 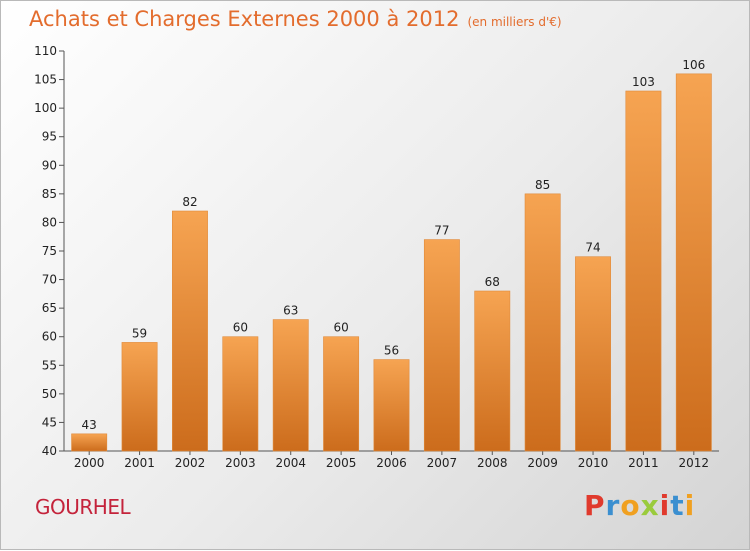 What do you see at coordinates (83, 507) in the screenshot?
I see `place-name: GOURHEL` at bounding box center [83, 507].